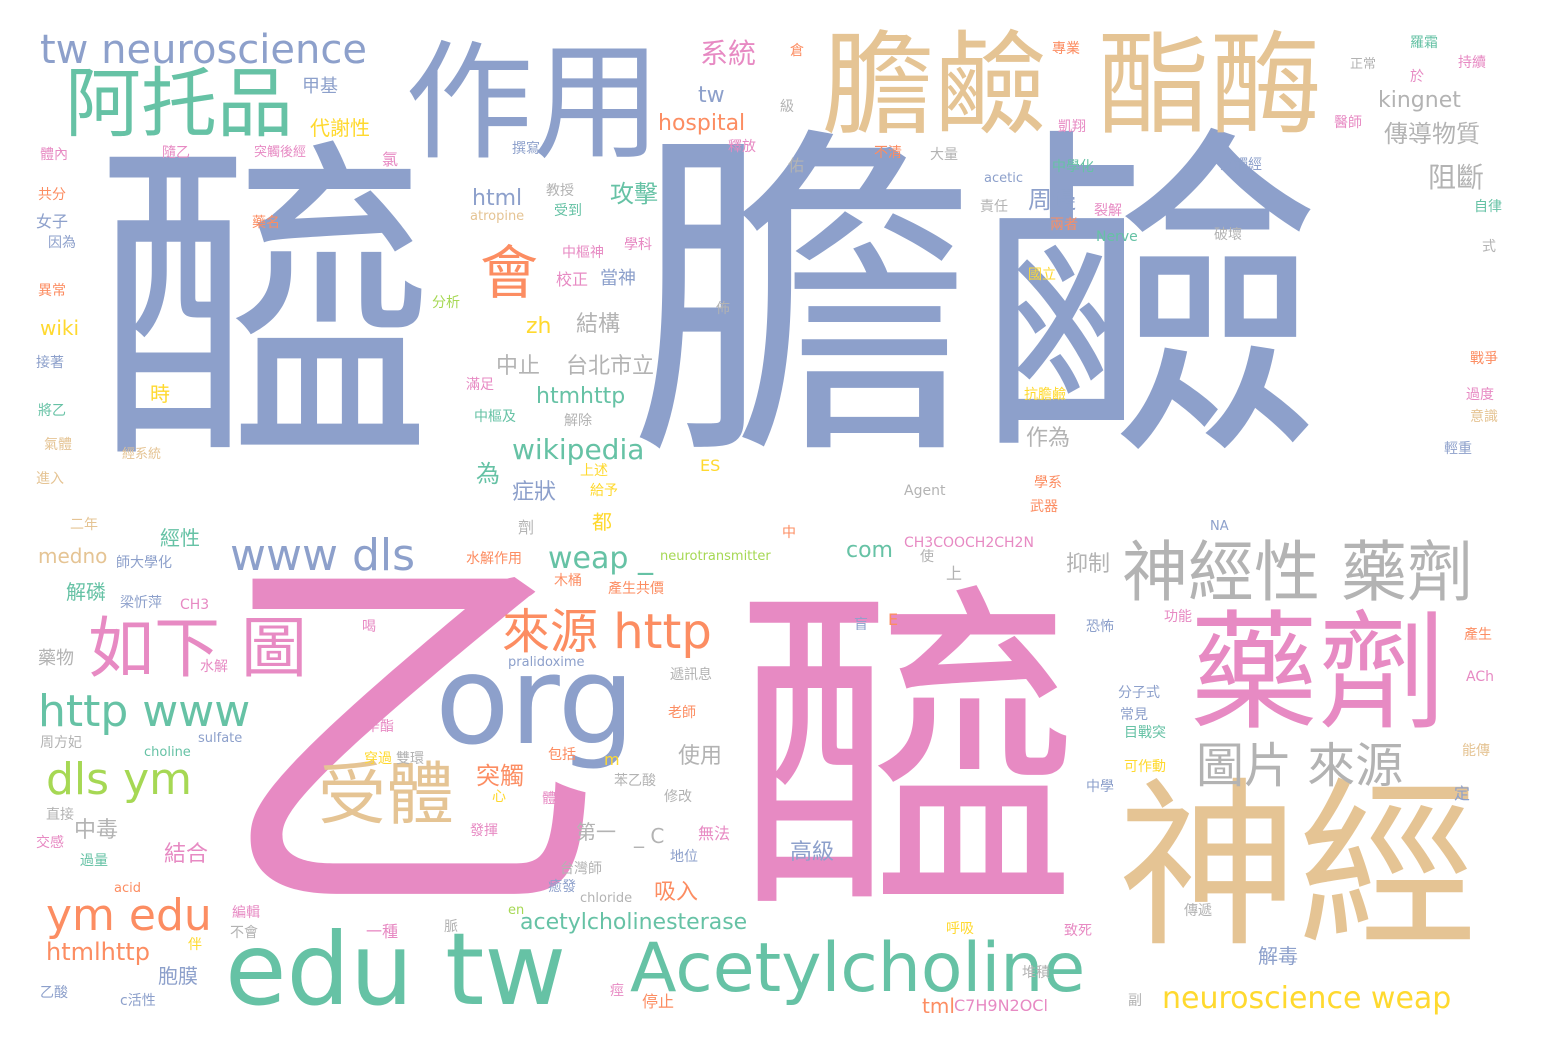 This screenshot has width=1548, height=1052. I want to click on word: 編輯, so click(246, 913).